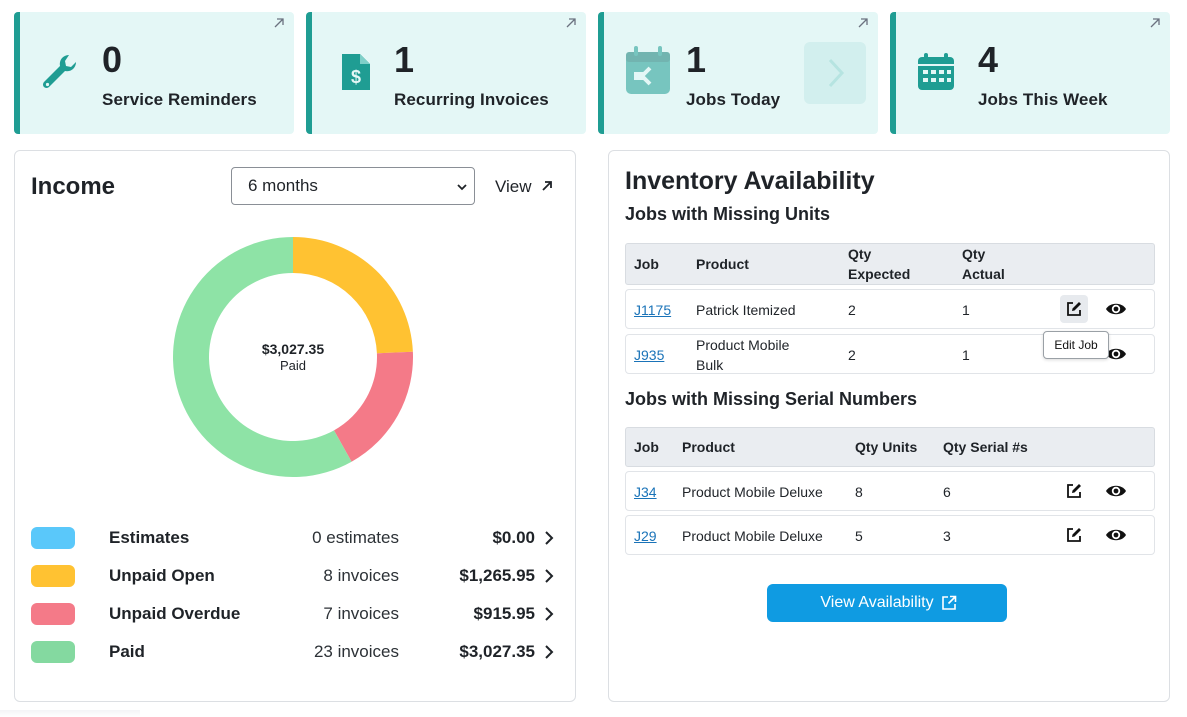 The width and height of the screenshot is (1187, 717). I want to click on inventory-title: Inventory Availability, so click(750, 181).